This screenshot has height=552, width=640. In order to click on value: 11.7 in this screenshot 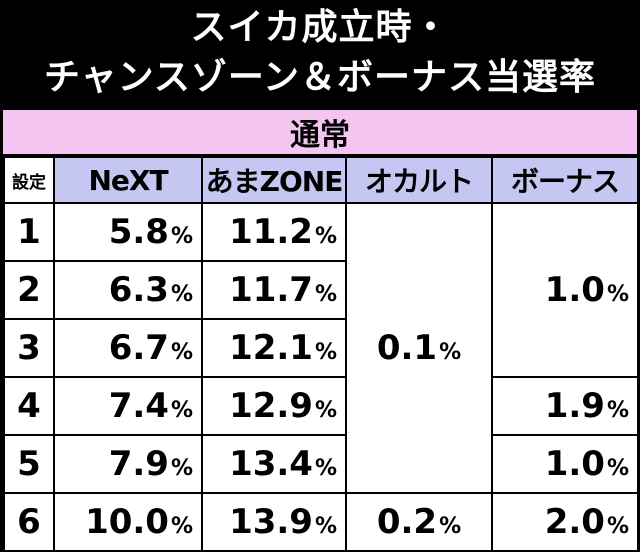, I will do `click(271, 290)`.